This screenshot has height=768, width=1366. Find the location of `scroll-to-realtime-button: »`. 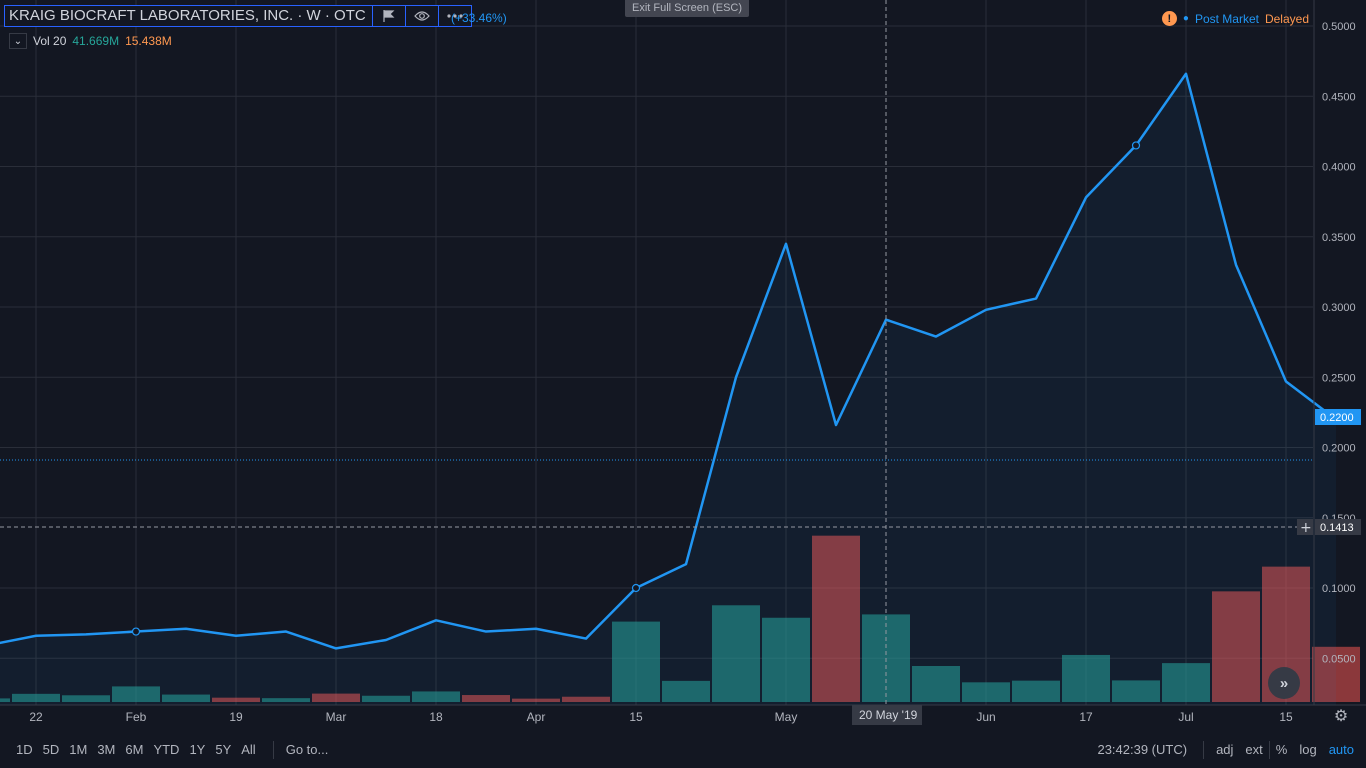

scroll-to-realtime-button: » is located at coordinates (1284, 683).